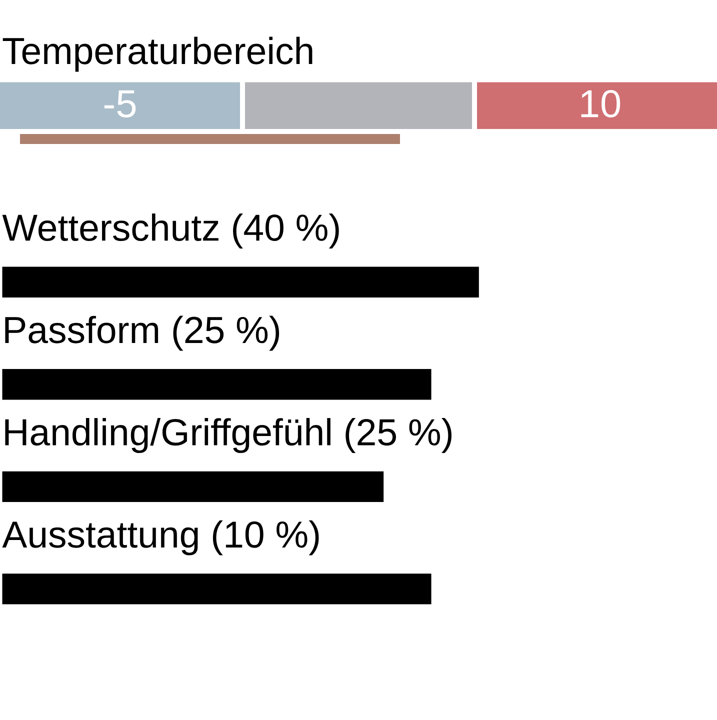 The height and width of the screenshot is (720, 717). Describe the element at coordinates (142, 333) in the screenshot. I see `y-tick-label: Passform (25 %)` at that location.